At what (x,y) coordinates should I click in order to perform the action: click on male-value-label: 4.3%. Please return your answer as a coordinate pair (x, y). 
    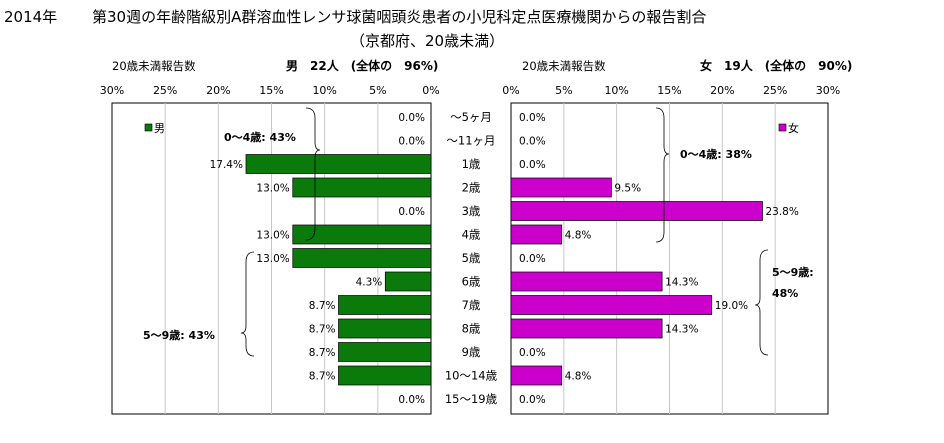
    Looking at the image, I should click on (369, 283).